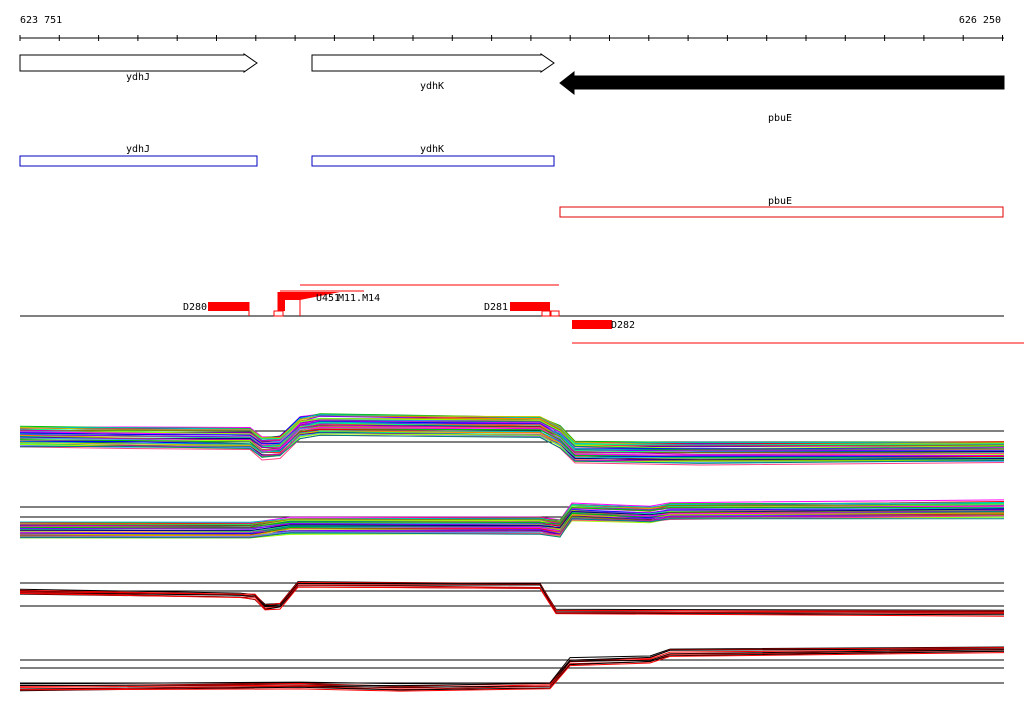 The image size is (1024, 714). I want to click on feature-label: U451, so click(328, 298).